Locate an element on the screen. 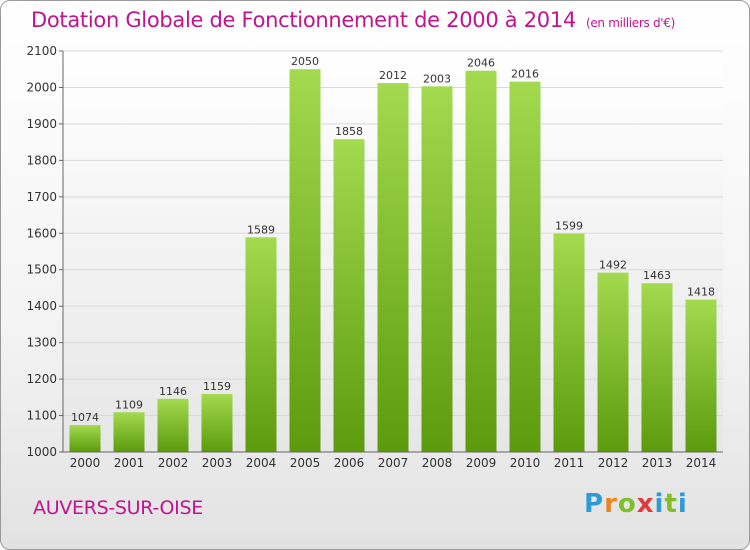  x-tick-label: 2006 is located at coordinates (349, 463).